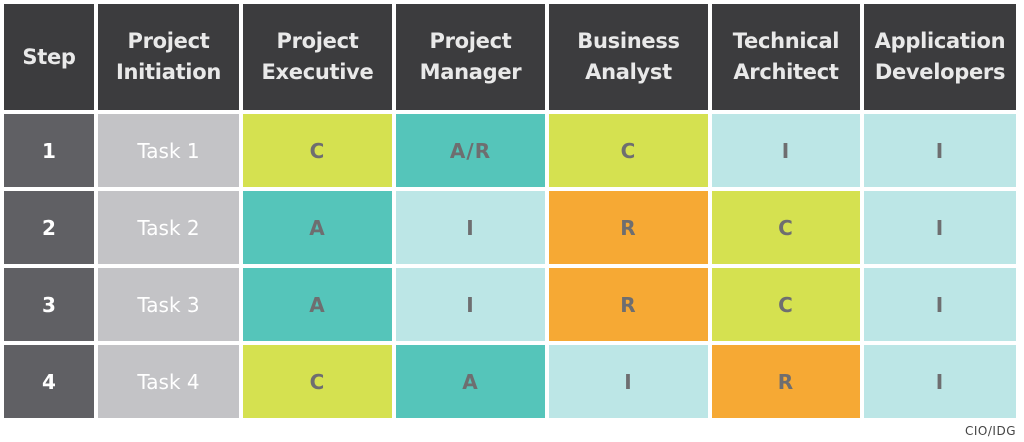  I want to click on task-label: Task 1, so click(168, 150).